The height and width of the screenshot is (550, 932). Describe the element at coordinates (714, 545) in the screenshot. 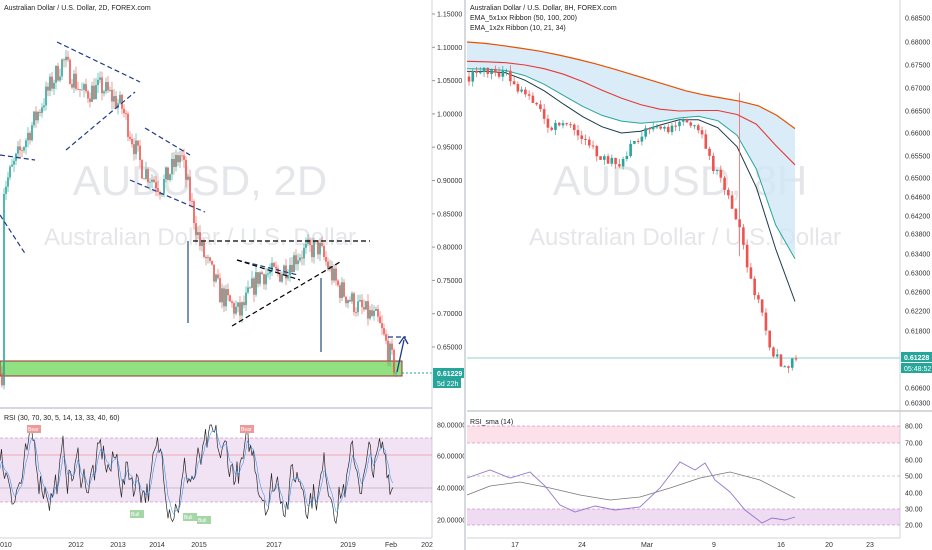

I see `time-tick-label: 9` at that location.